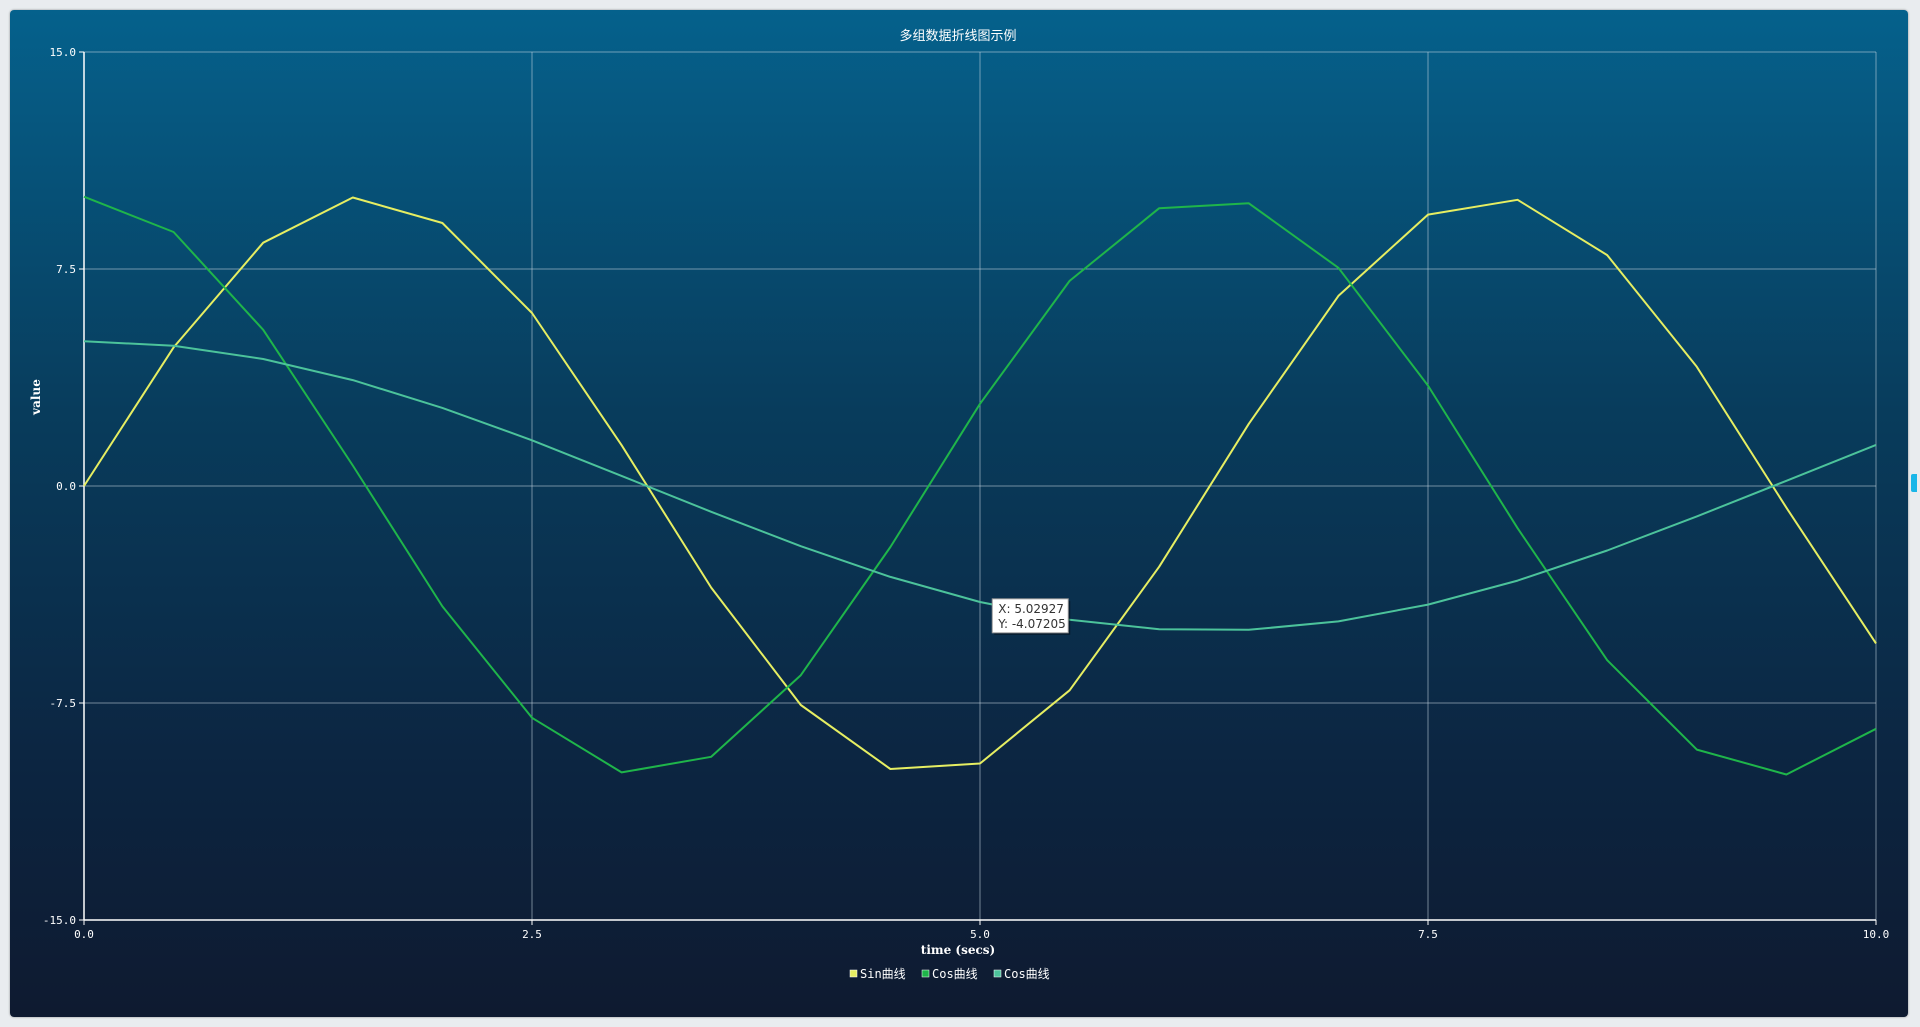 The height and width of the screenshot is (1027, 1920). I want to click on tooltip-x-text: X: 5.02927, so click(1031, 609).